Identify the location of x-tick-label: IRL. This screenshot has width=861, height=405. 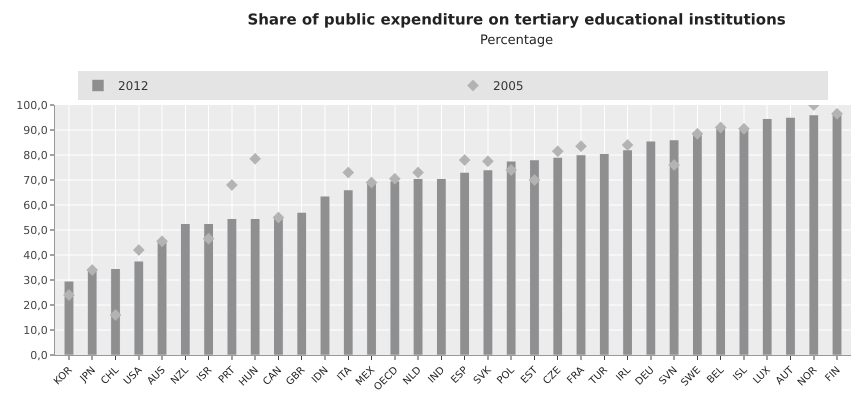
(624, 374).